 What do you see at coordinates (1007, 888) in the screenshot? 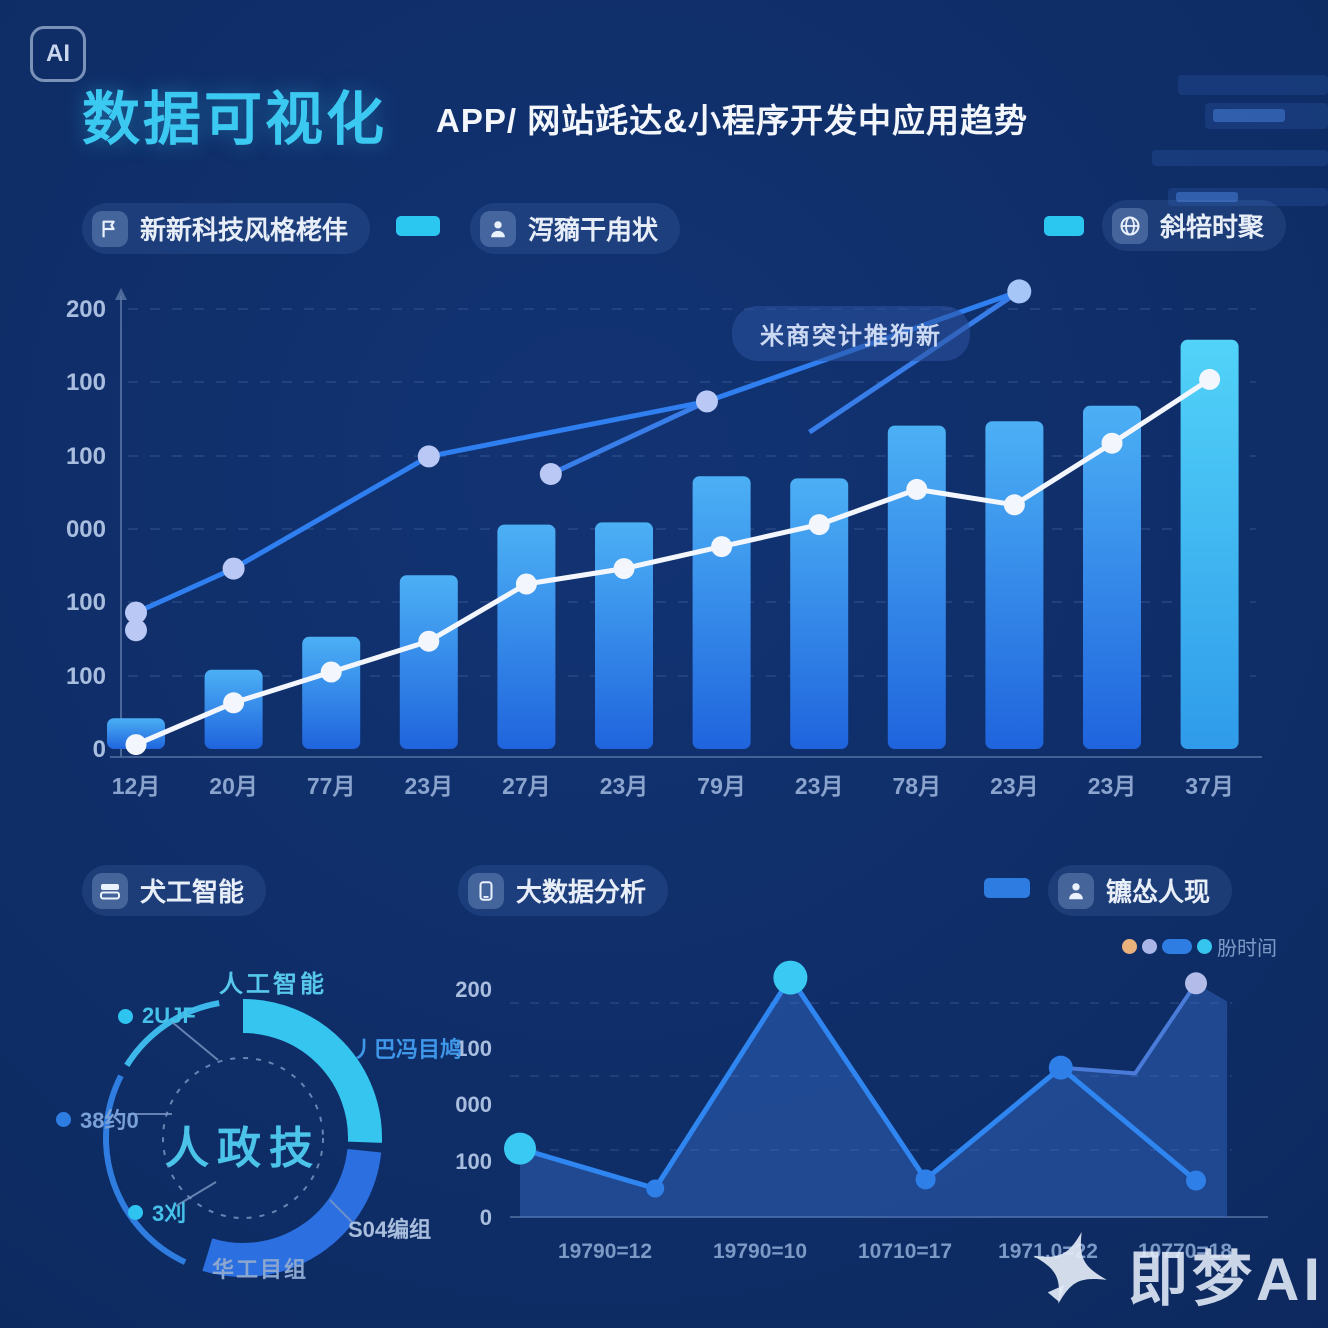
I see `legend-swatch-blue` at bounding box center [1007, 888].